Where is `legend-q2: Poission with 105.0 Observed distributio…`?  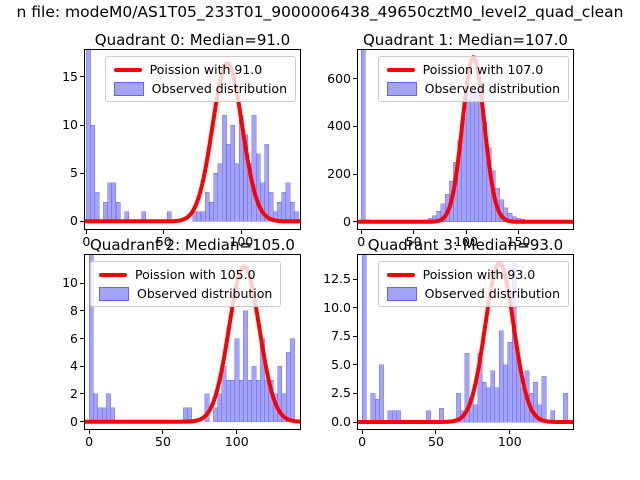 legend-q2: Poission with 105.0 Observed distributio… is located at coordinates (186, 284).